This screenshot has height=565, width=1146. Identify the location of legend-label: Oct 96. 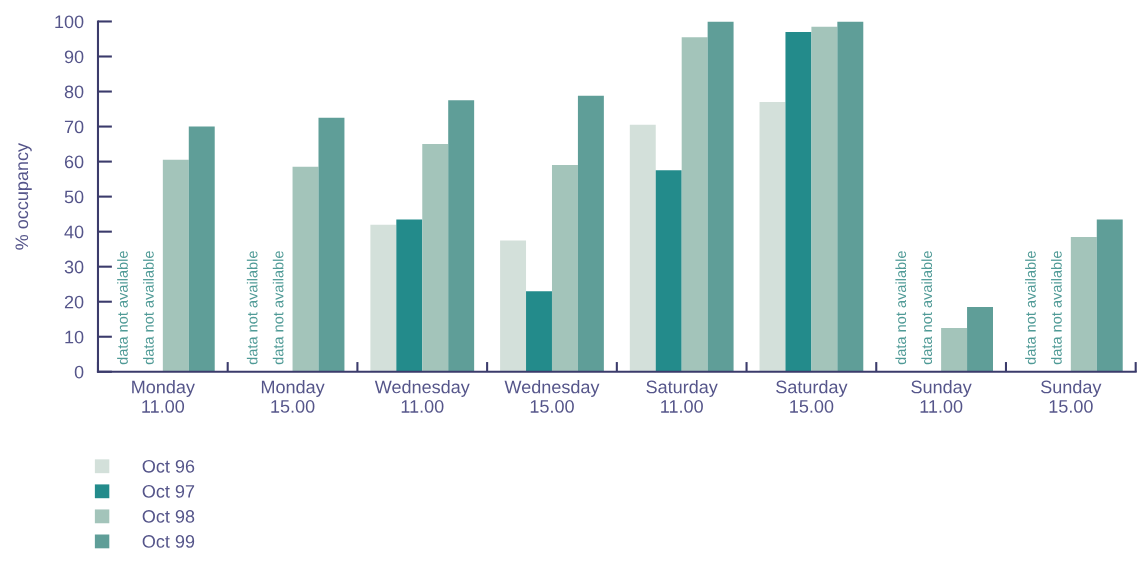
(168, 466).